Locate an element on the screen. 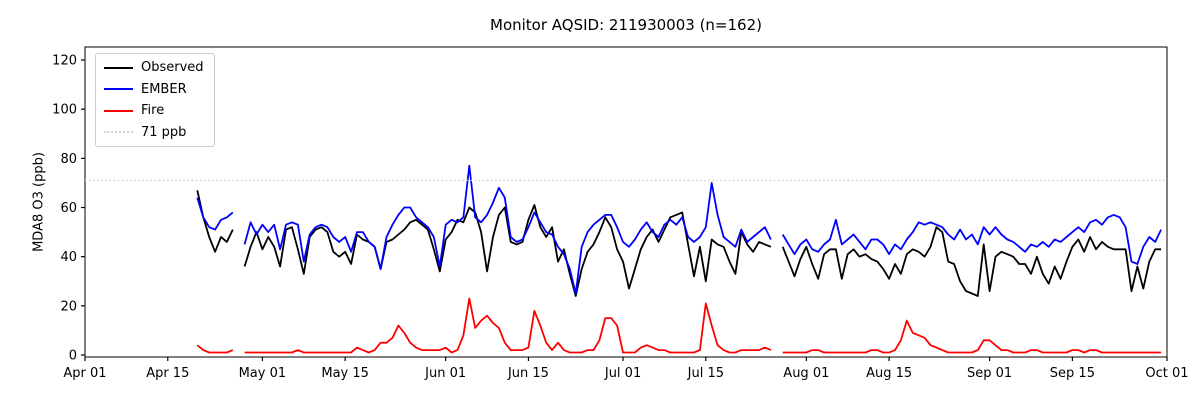  x-tick-label: Apr 15 is located at coordinates (167, 373).